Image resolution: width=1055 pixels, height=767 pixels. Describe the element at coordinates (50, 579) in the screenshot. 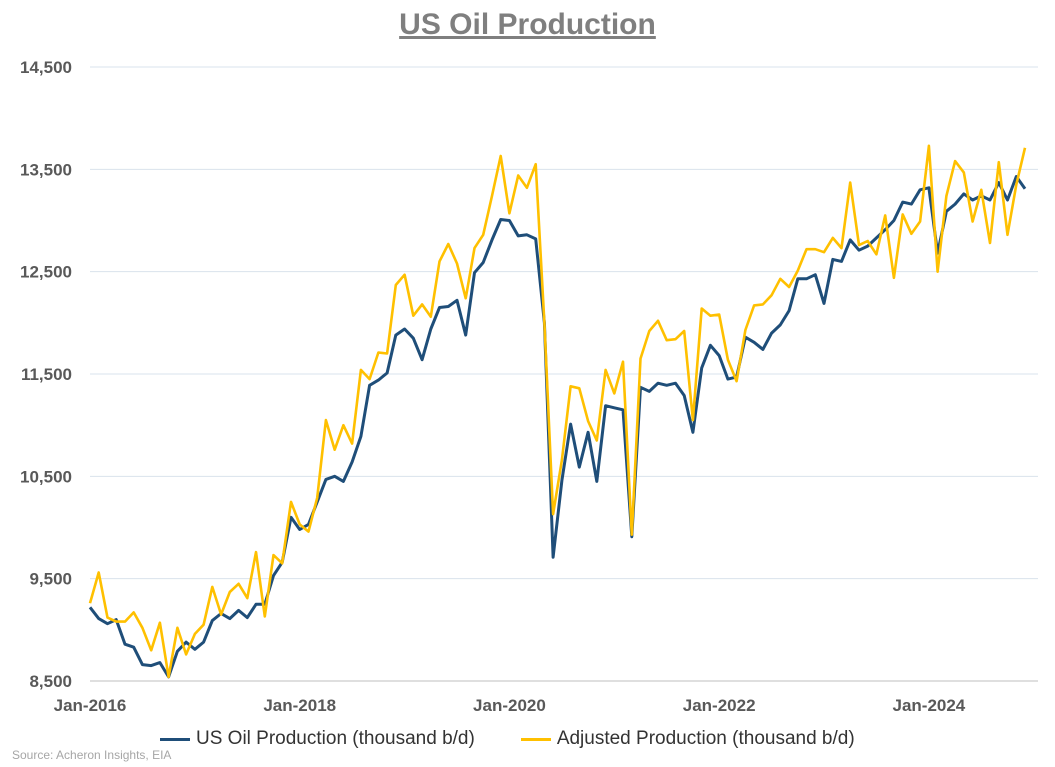

I see `y-tick-label: 9,500` at that location.